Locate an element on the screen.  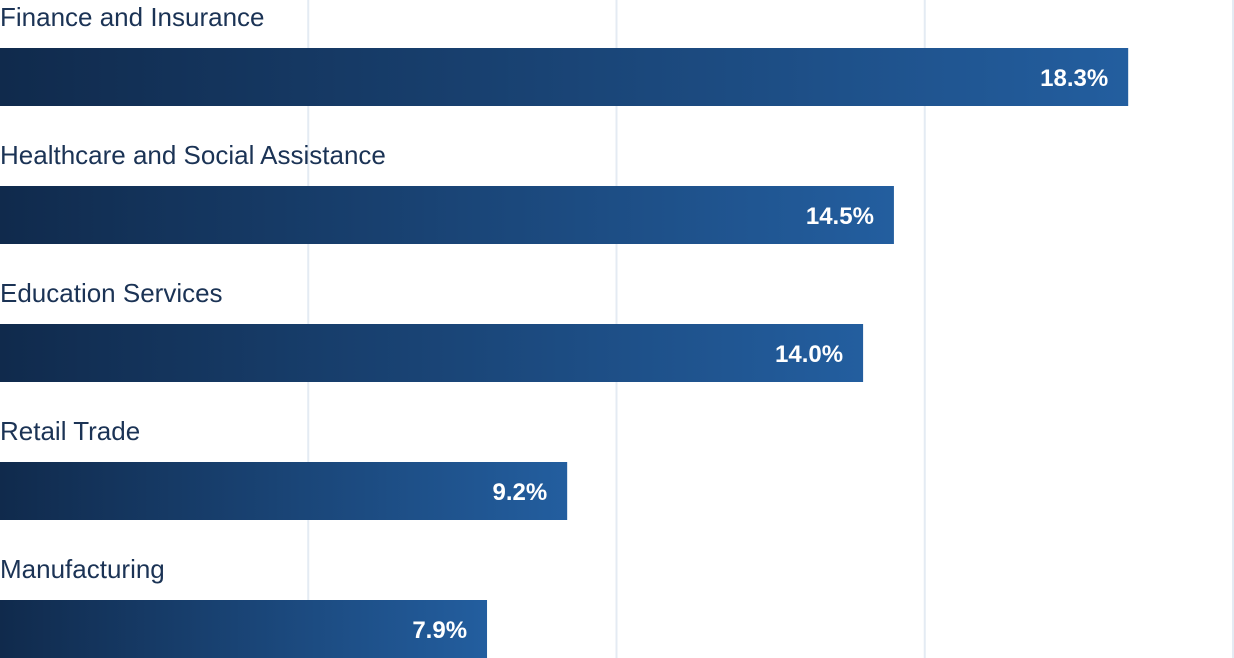
category-label: Retail Trade is located at coordinates (70, 431).